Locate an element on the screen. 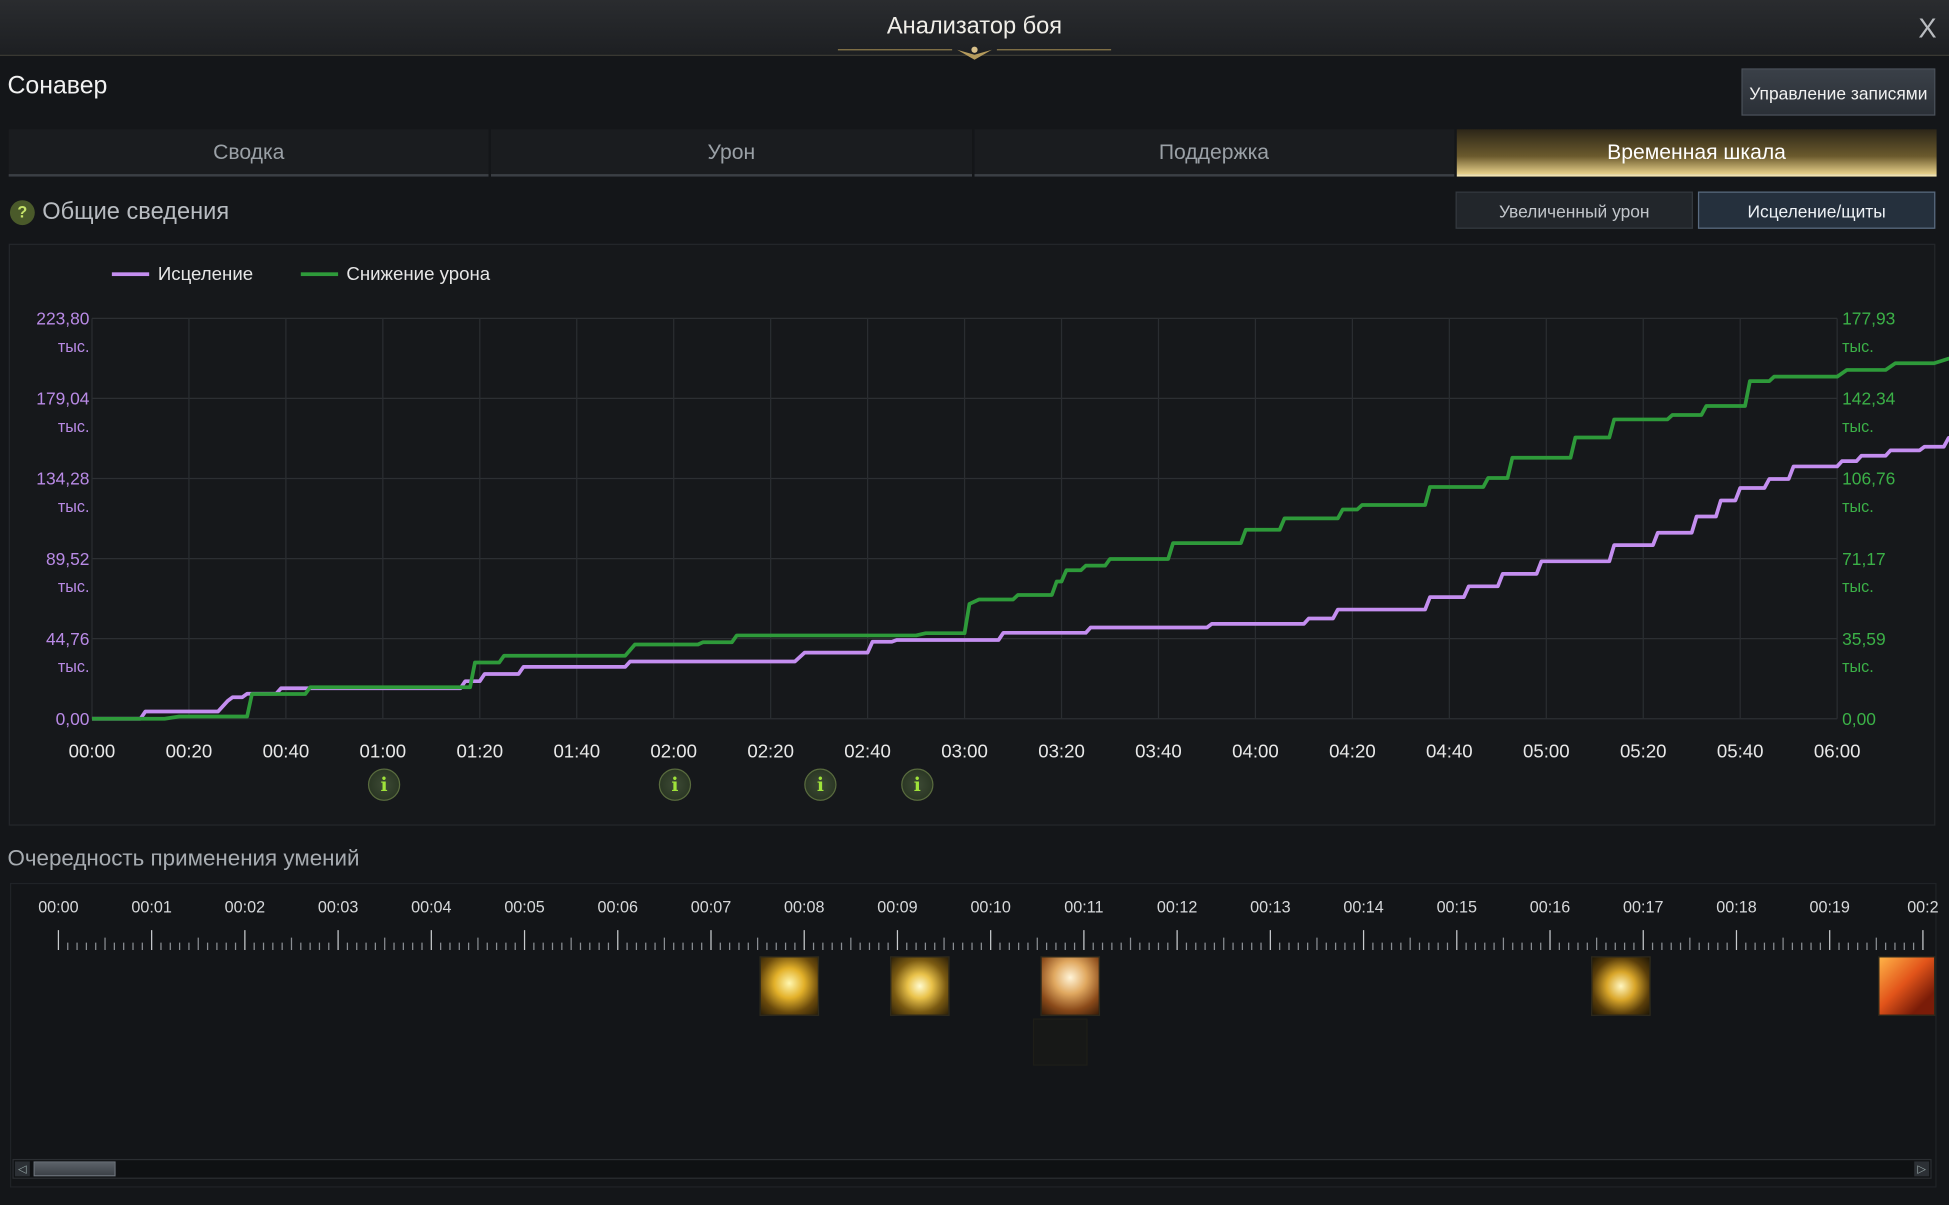 The width and height of the screenshot is (1949, 1205). tab-support: Поддержка is located at coordinates (1213, 153).